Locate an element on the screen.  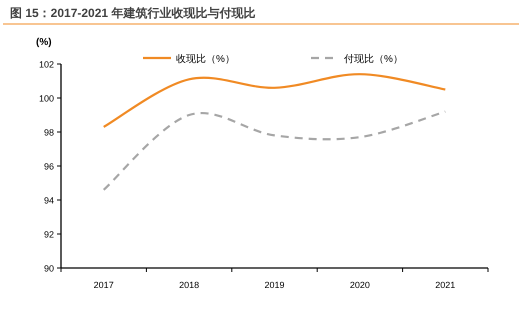
y-tick-label: 96 is located at coordinates (49, 167).